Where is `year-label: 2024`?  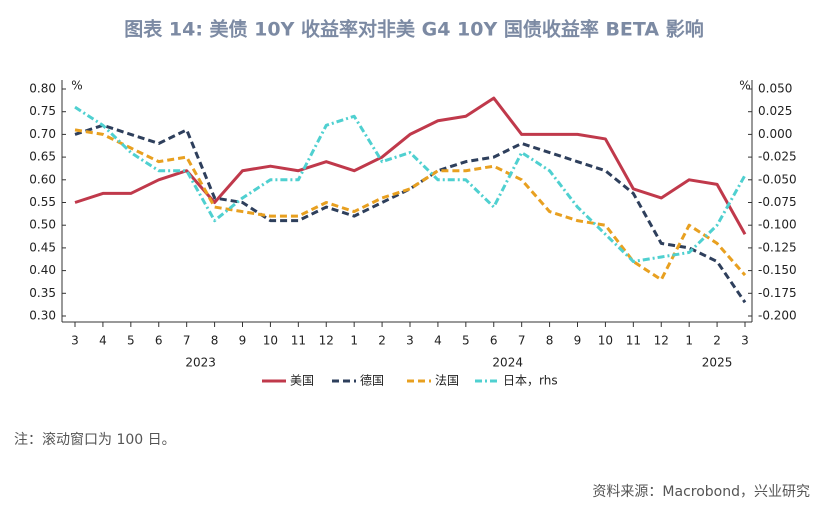
year-label: 2024 is located at coordinates (507, 363).